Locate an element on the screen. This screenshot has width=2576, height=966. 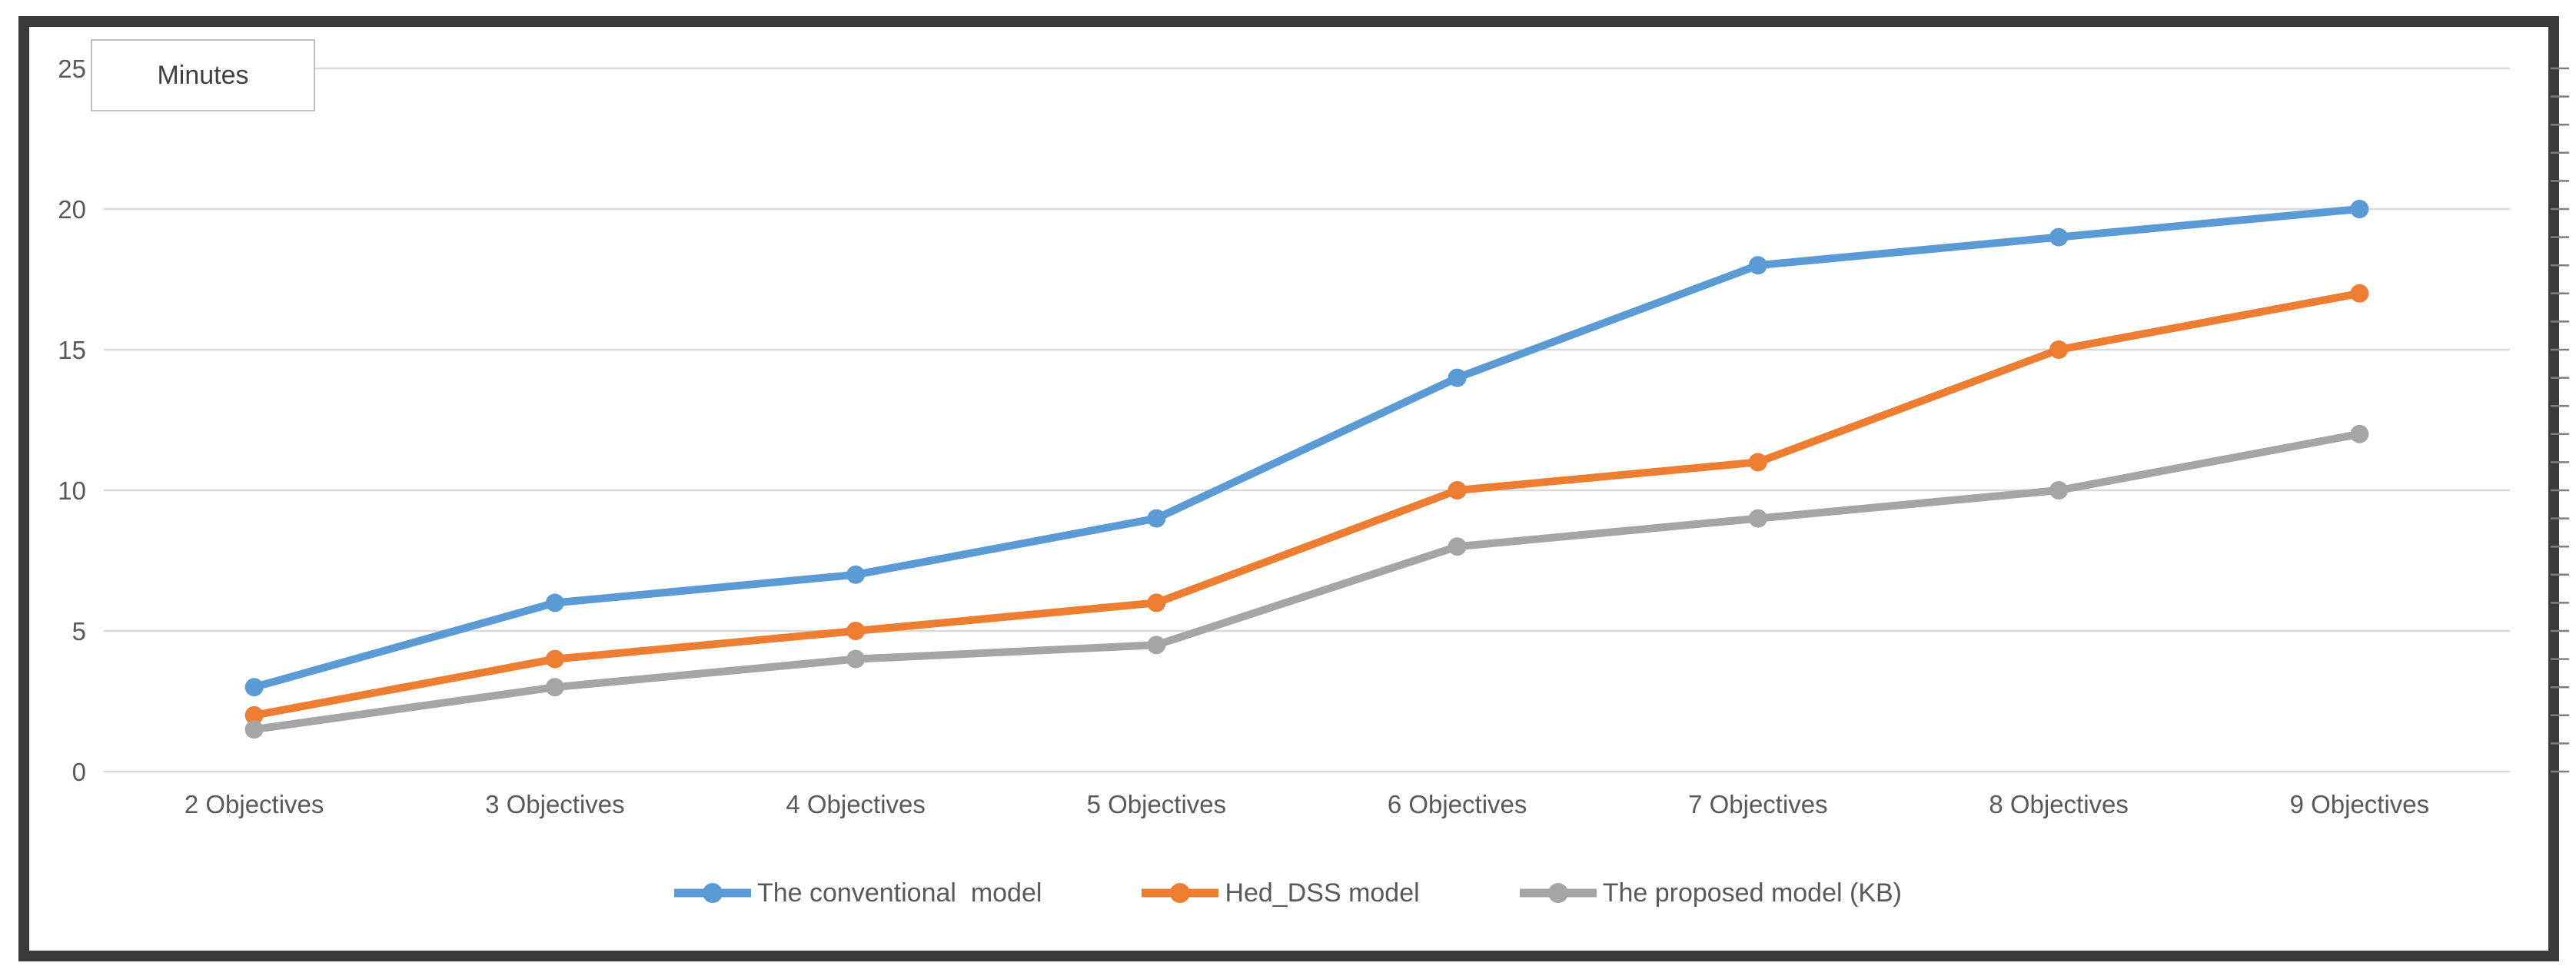
legend-label: The conventional model is located at coordinates (899, 893).